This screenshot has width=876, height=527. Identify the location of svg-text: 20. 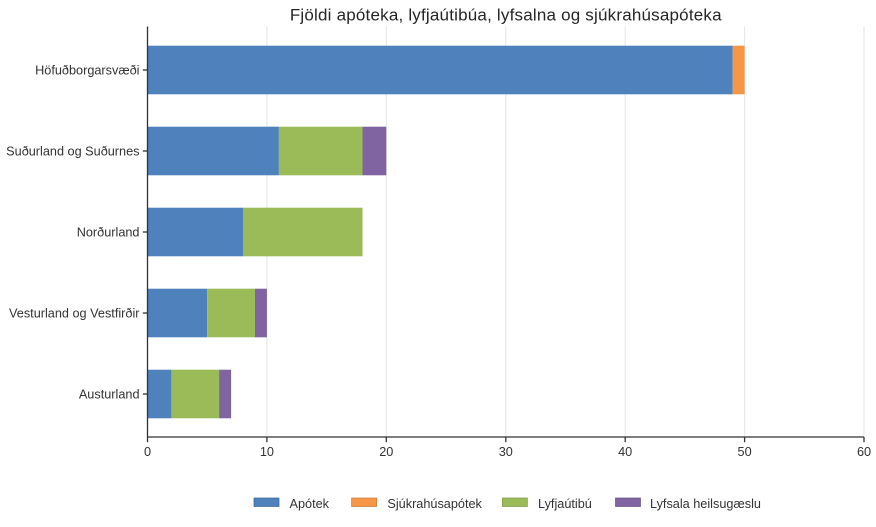
(386, 452).